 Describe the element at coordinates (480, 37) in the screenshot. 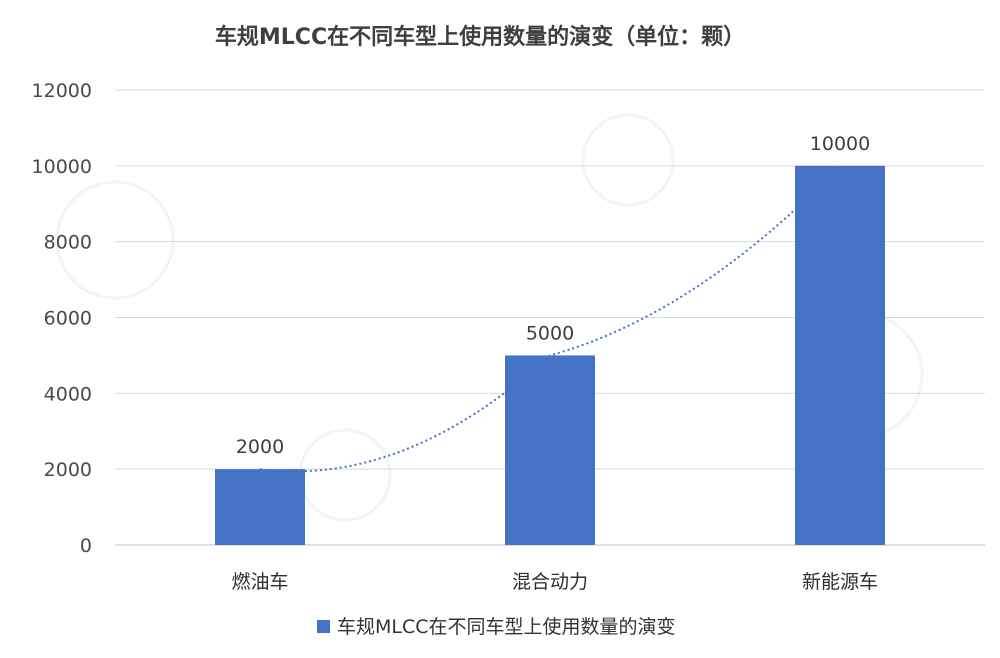

I see `chart-title: 车规MLCC在不同车型上使用数量的演变（单位：颗）` at that location.